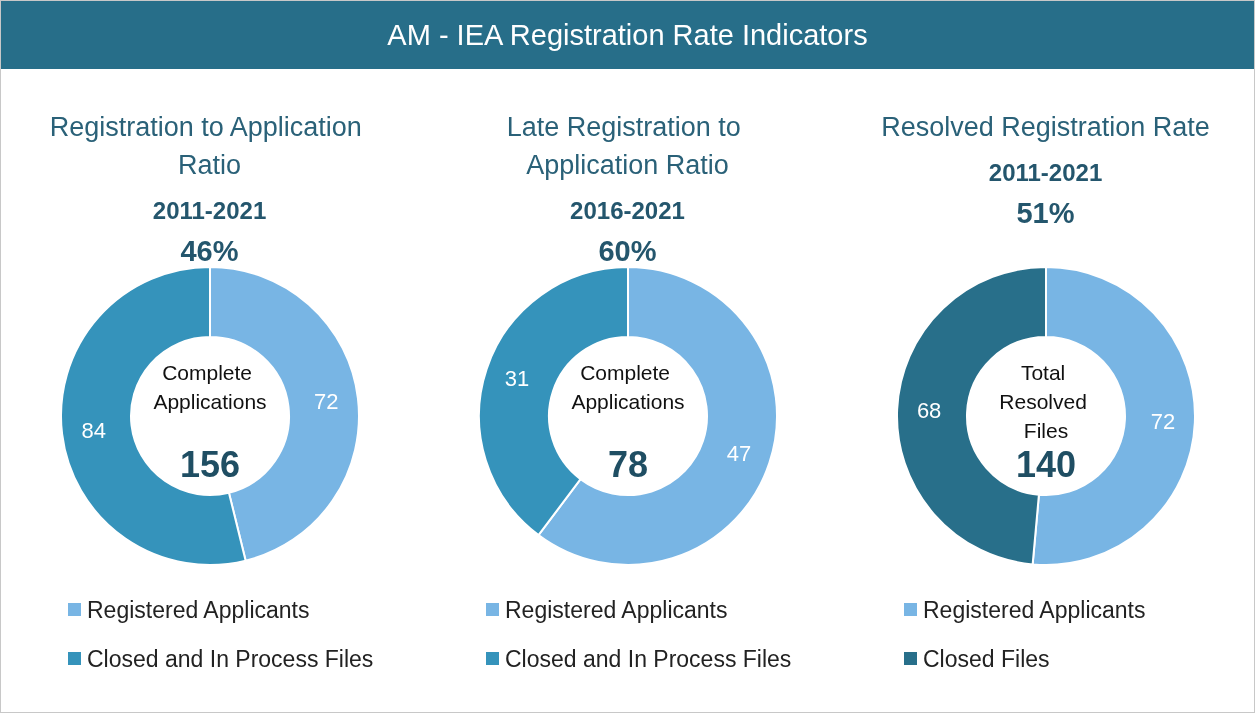  I want to click on data-label: 84, so click(94, 430).